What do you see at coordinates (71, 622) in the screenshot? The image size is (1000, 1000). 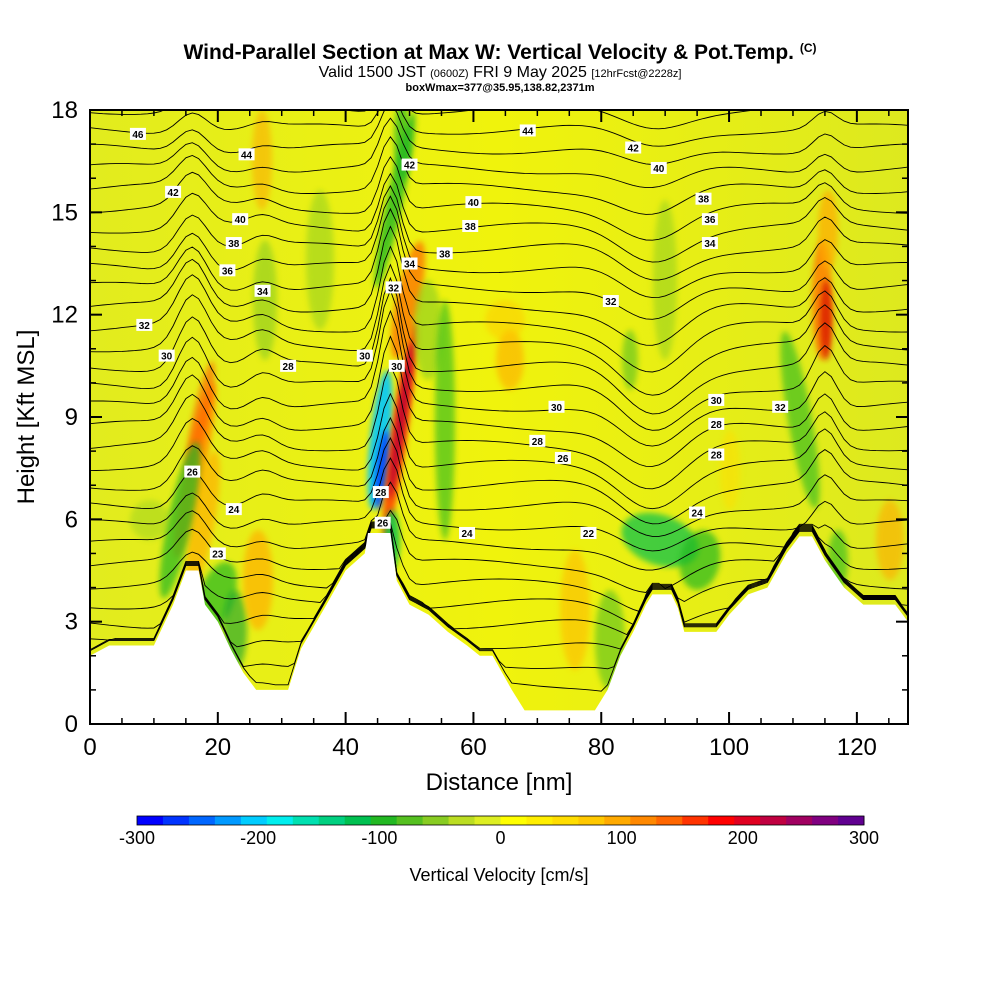 I see `y-tick-label: 3` at bounding box center [71, 622].